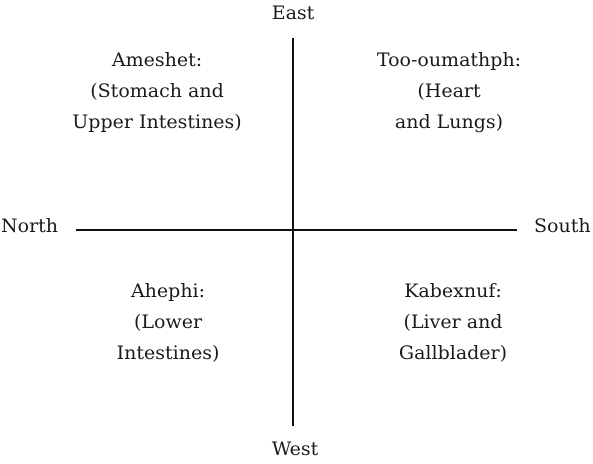  I want to click on quadrant-organs-line: (Heart, so click(449, 91).